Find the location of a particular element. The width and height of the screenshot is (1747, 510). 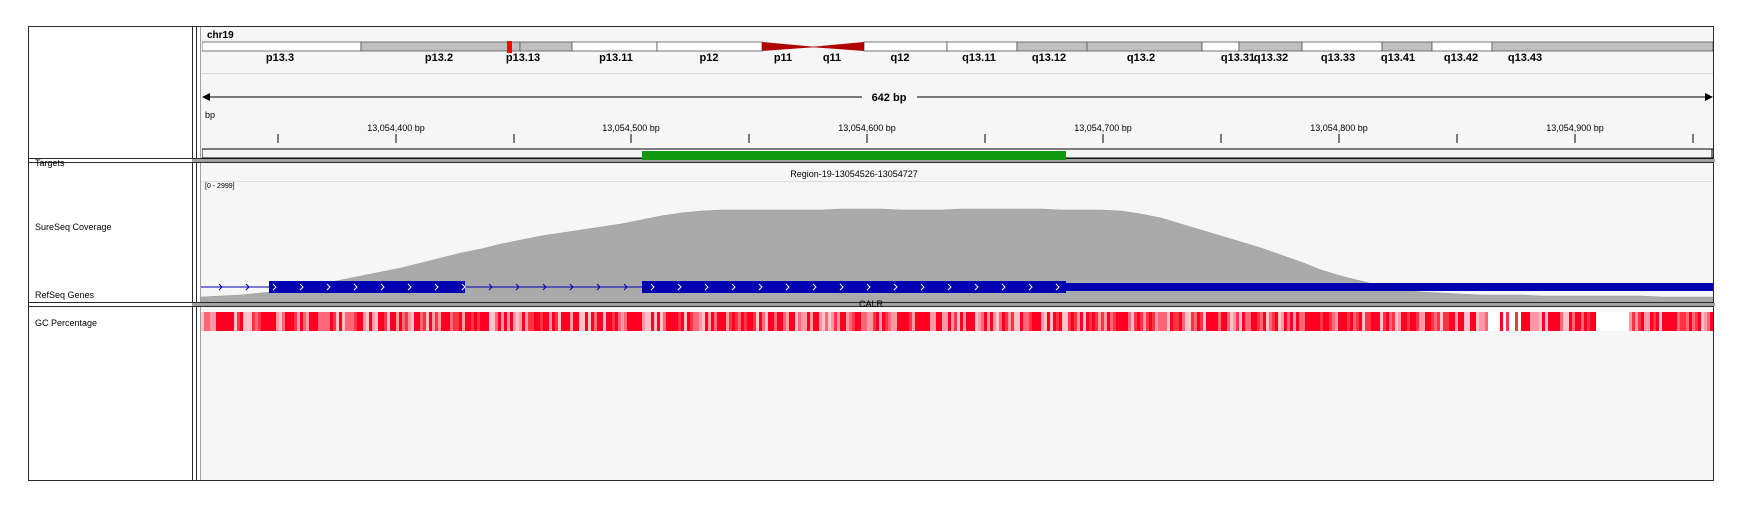

gc-percentage-heatmap is located at coordinates (957, 321).